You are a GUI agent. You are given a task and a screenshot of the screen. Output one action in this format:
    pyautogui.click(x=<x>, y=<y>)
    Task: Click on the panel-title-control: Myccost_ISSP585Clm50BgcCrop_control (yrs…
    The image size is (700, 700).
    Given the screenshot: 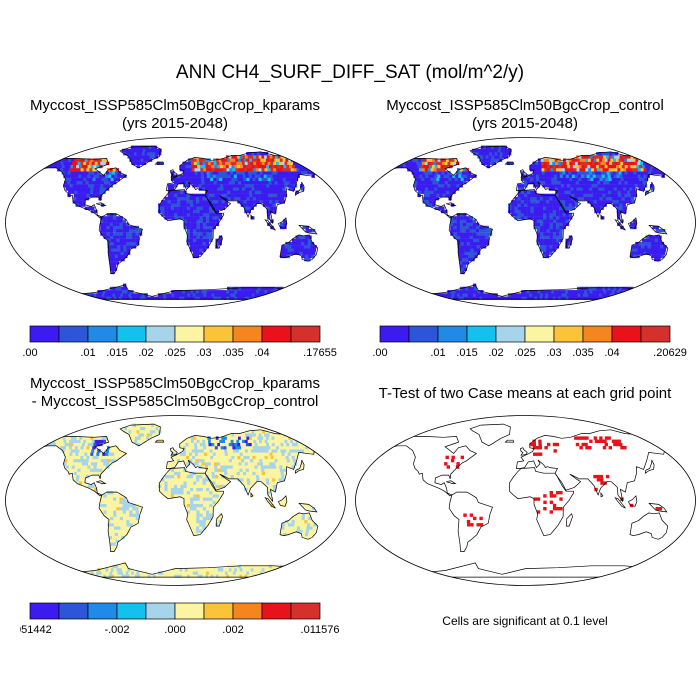 What is the action you would take?
    pyautogui.click(x=525, y=115)
    